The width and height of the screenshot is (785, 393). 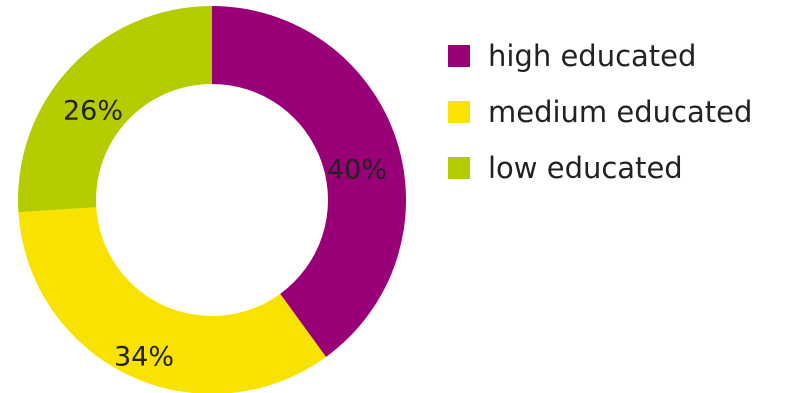 I want to click on slice-low-educated, so click(x=114, y=109).